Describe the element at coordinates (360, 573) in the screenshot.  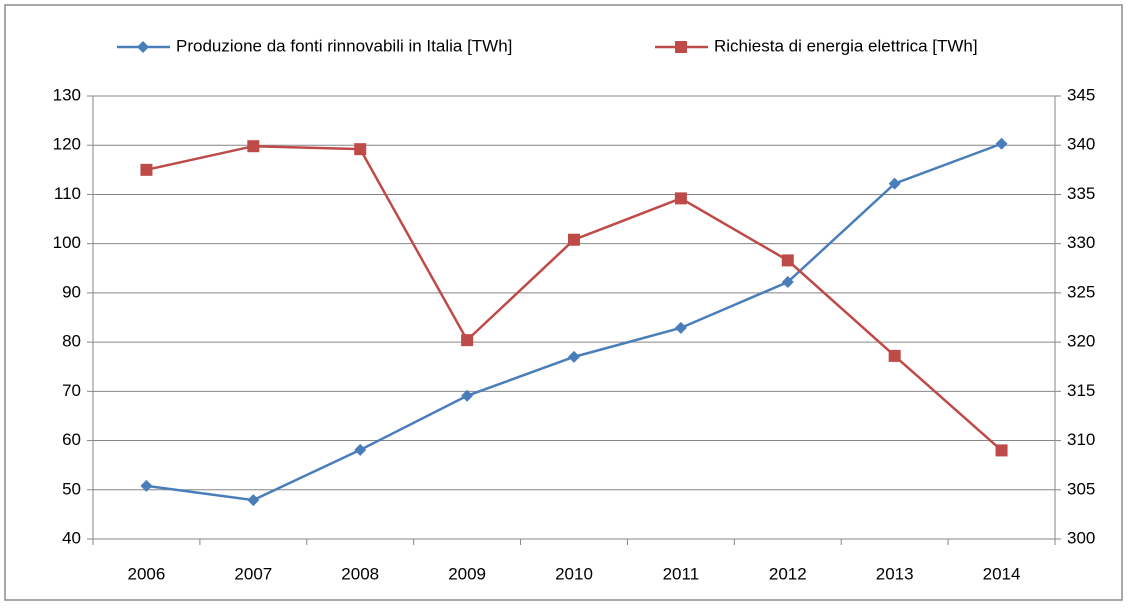
I see `x-tick-label: 2008` at that location.